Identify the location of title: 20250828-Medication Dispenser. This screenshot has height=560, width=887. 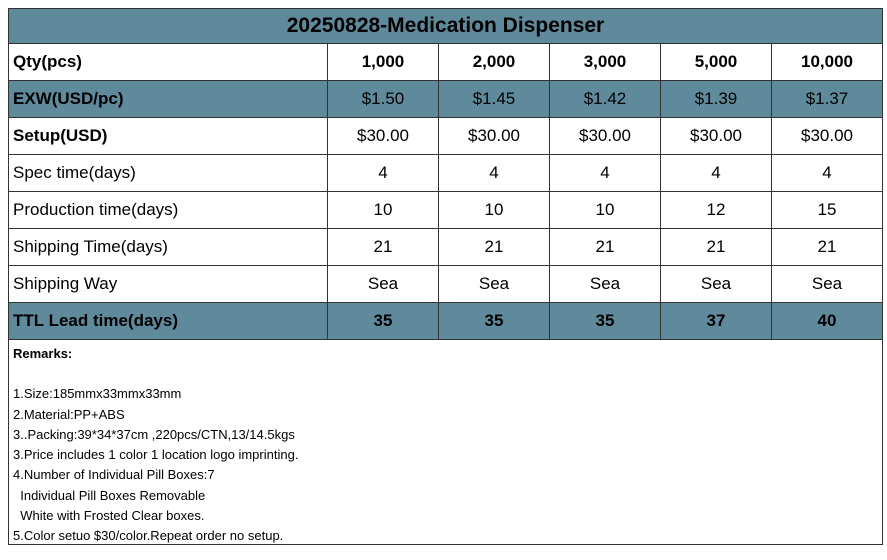
(445, 26).